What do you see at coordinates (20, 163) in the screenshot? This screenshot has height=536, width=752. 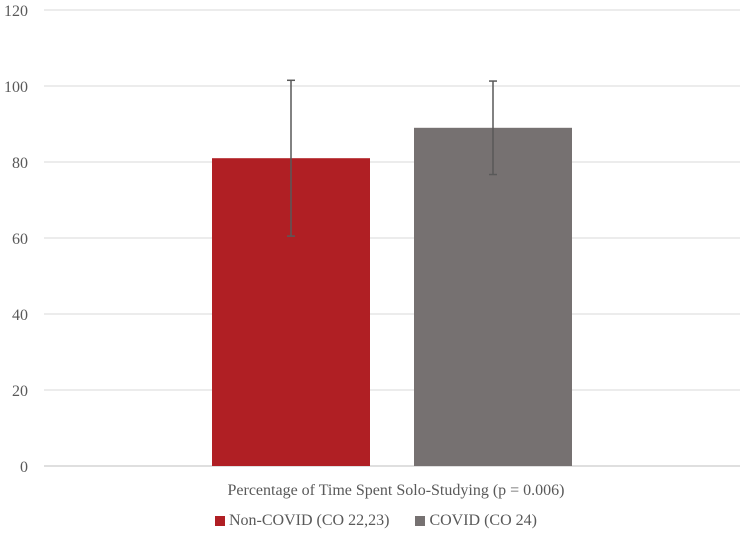 I see `y-tick-label-80: 80` at bounding box center [20, 163].